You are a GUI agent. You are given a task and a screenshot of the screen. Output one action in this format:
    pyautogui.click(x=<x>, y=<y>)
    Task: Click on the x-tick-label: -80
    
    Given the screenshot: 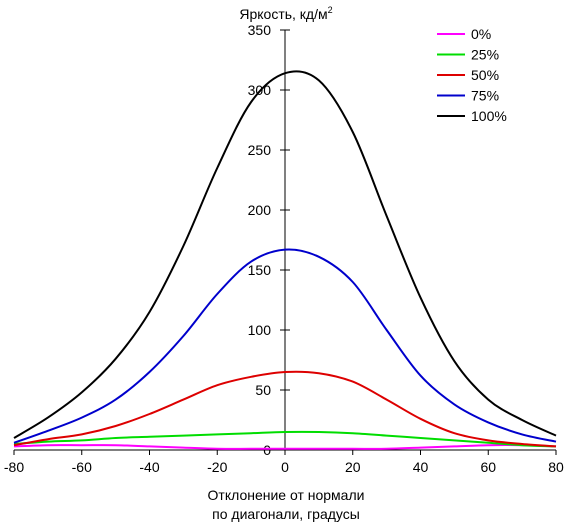 What is the action you would take?
    pyautogui.click(x=14, y=467)
    